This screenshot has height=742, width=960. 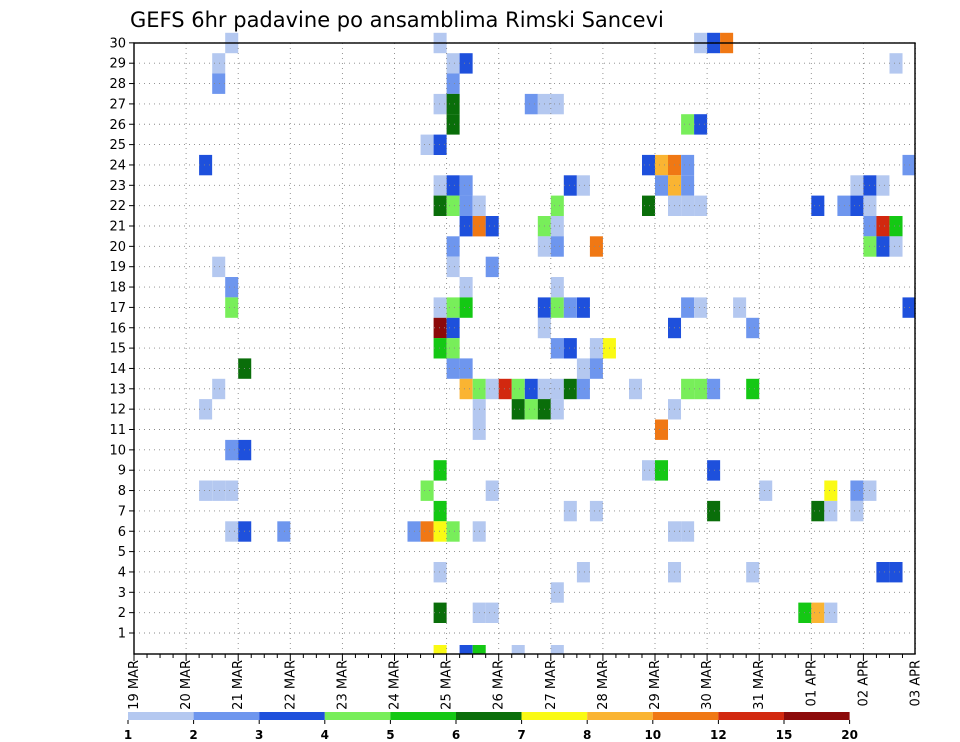 I want to click on y-tick-label: 4, so click(x=122, y=572).